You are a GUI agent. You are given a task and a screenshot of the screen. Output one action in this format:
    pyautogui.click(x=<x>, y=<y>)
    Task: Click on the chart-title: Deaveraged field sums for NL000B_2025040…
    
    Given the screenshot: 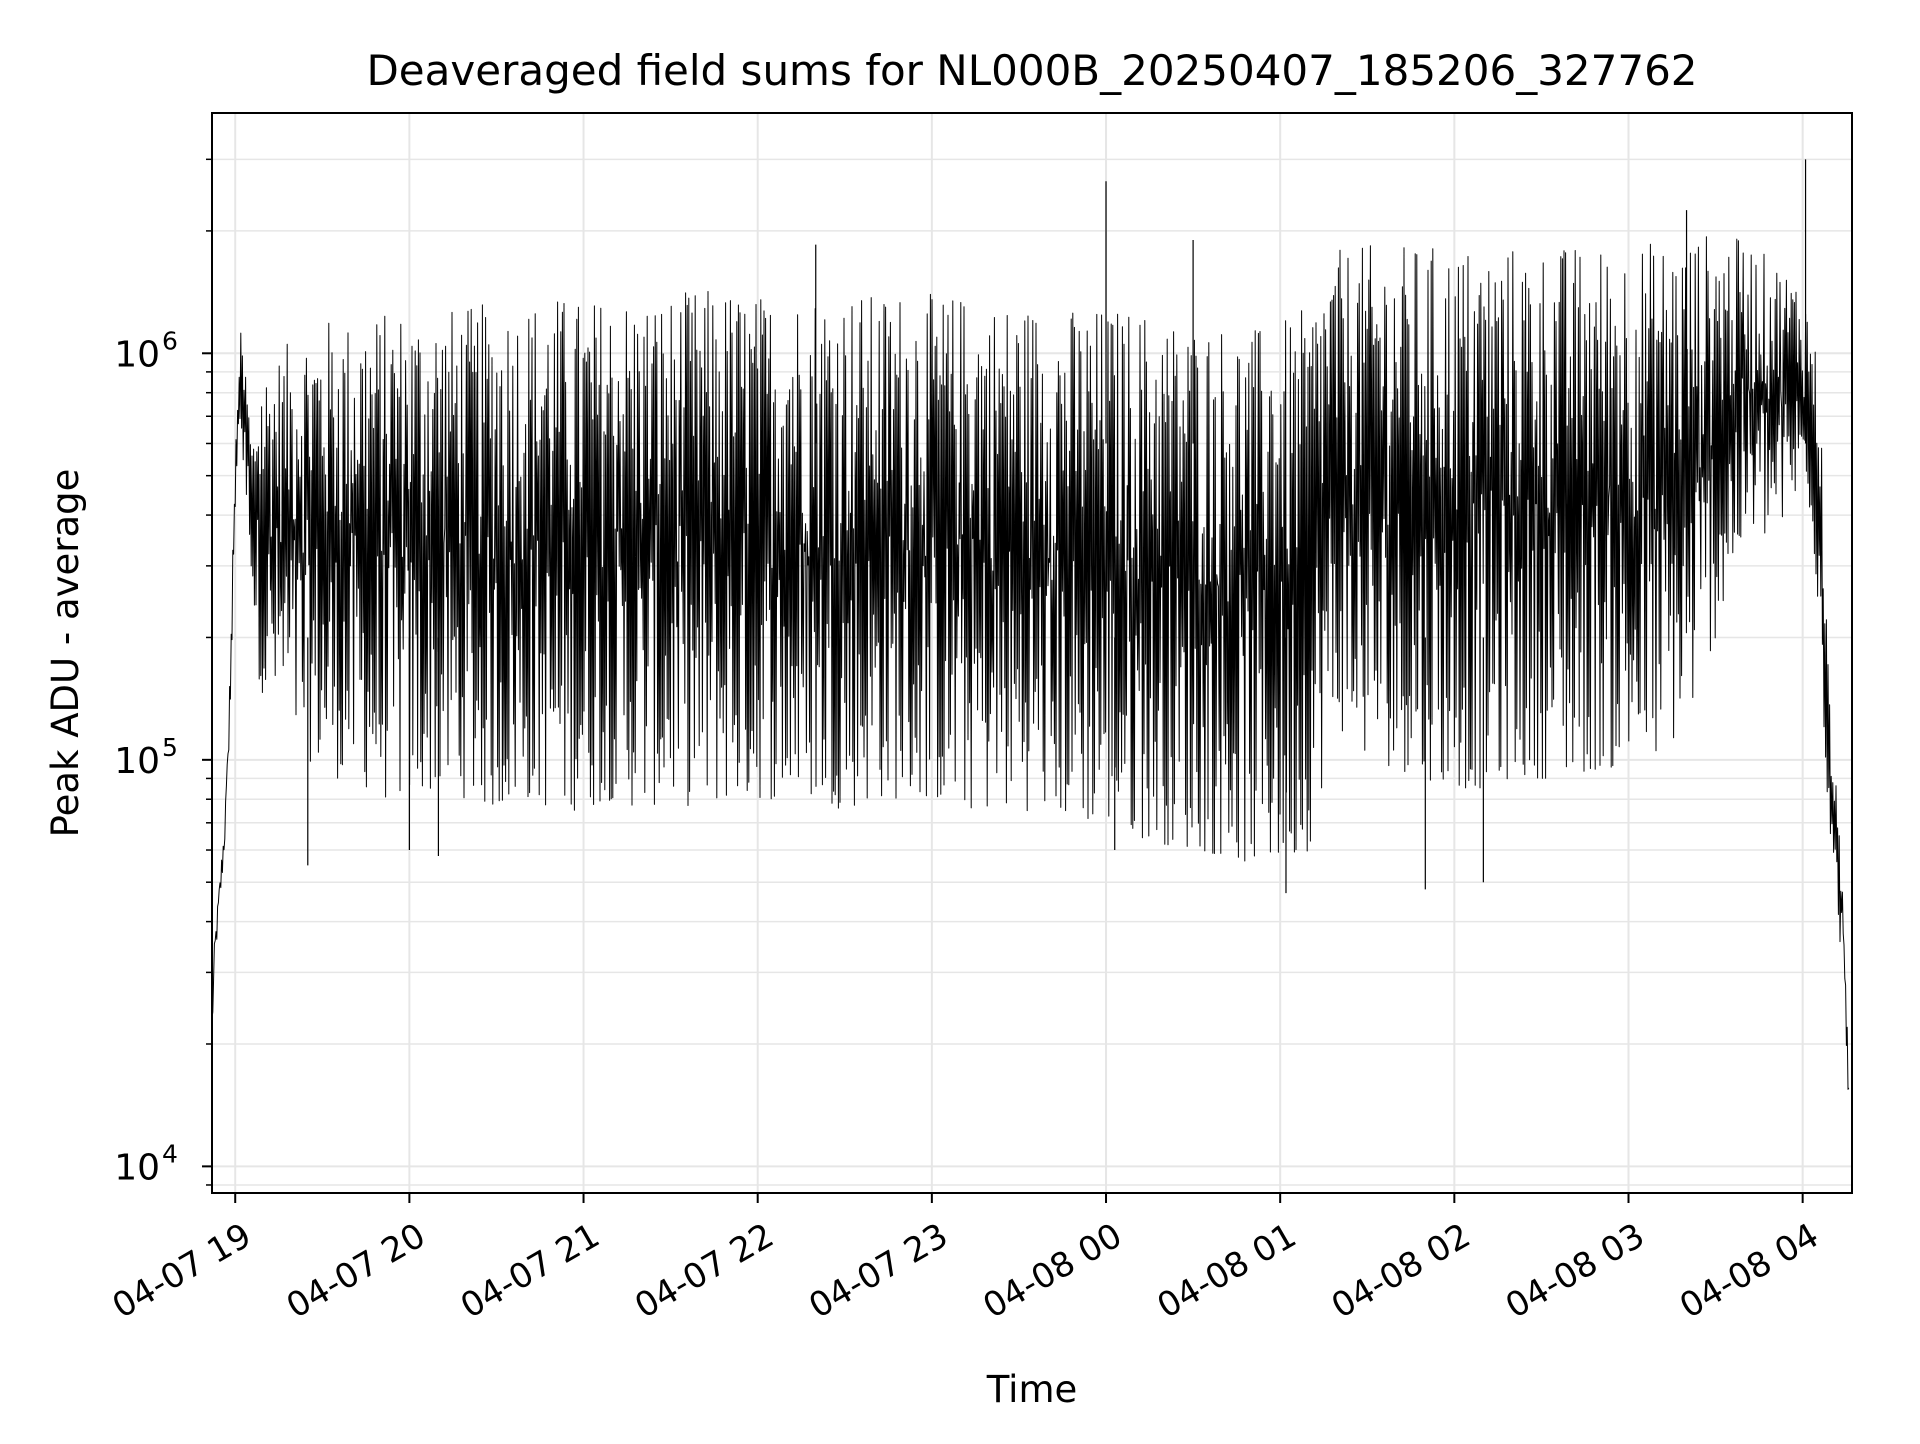 What is the action you would take?
    pyautogui.click(x=1031, y=70)
    